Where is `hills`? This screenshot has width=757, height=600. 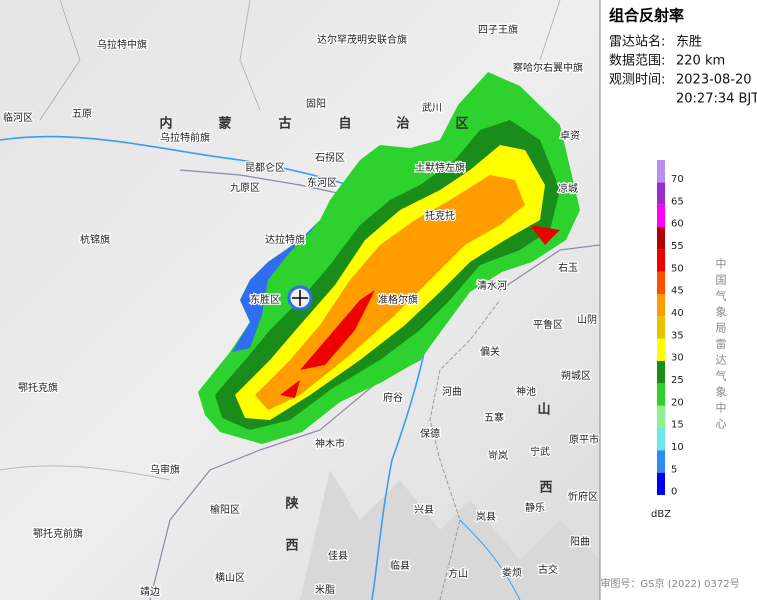 hills is located at coordinates (450, 535).